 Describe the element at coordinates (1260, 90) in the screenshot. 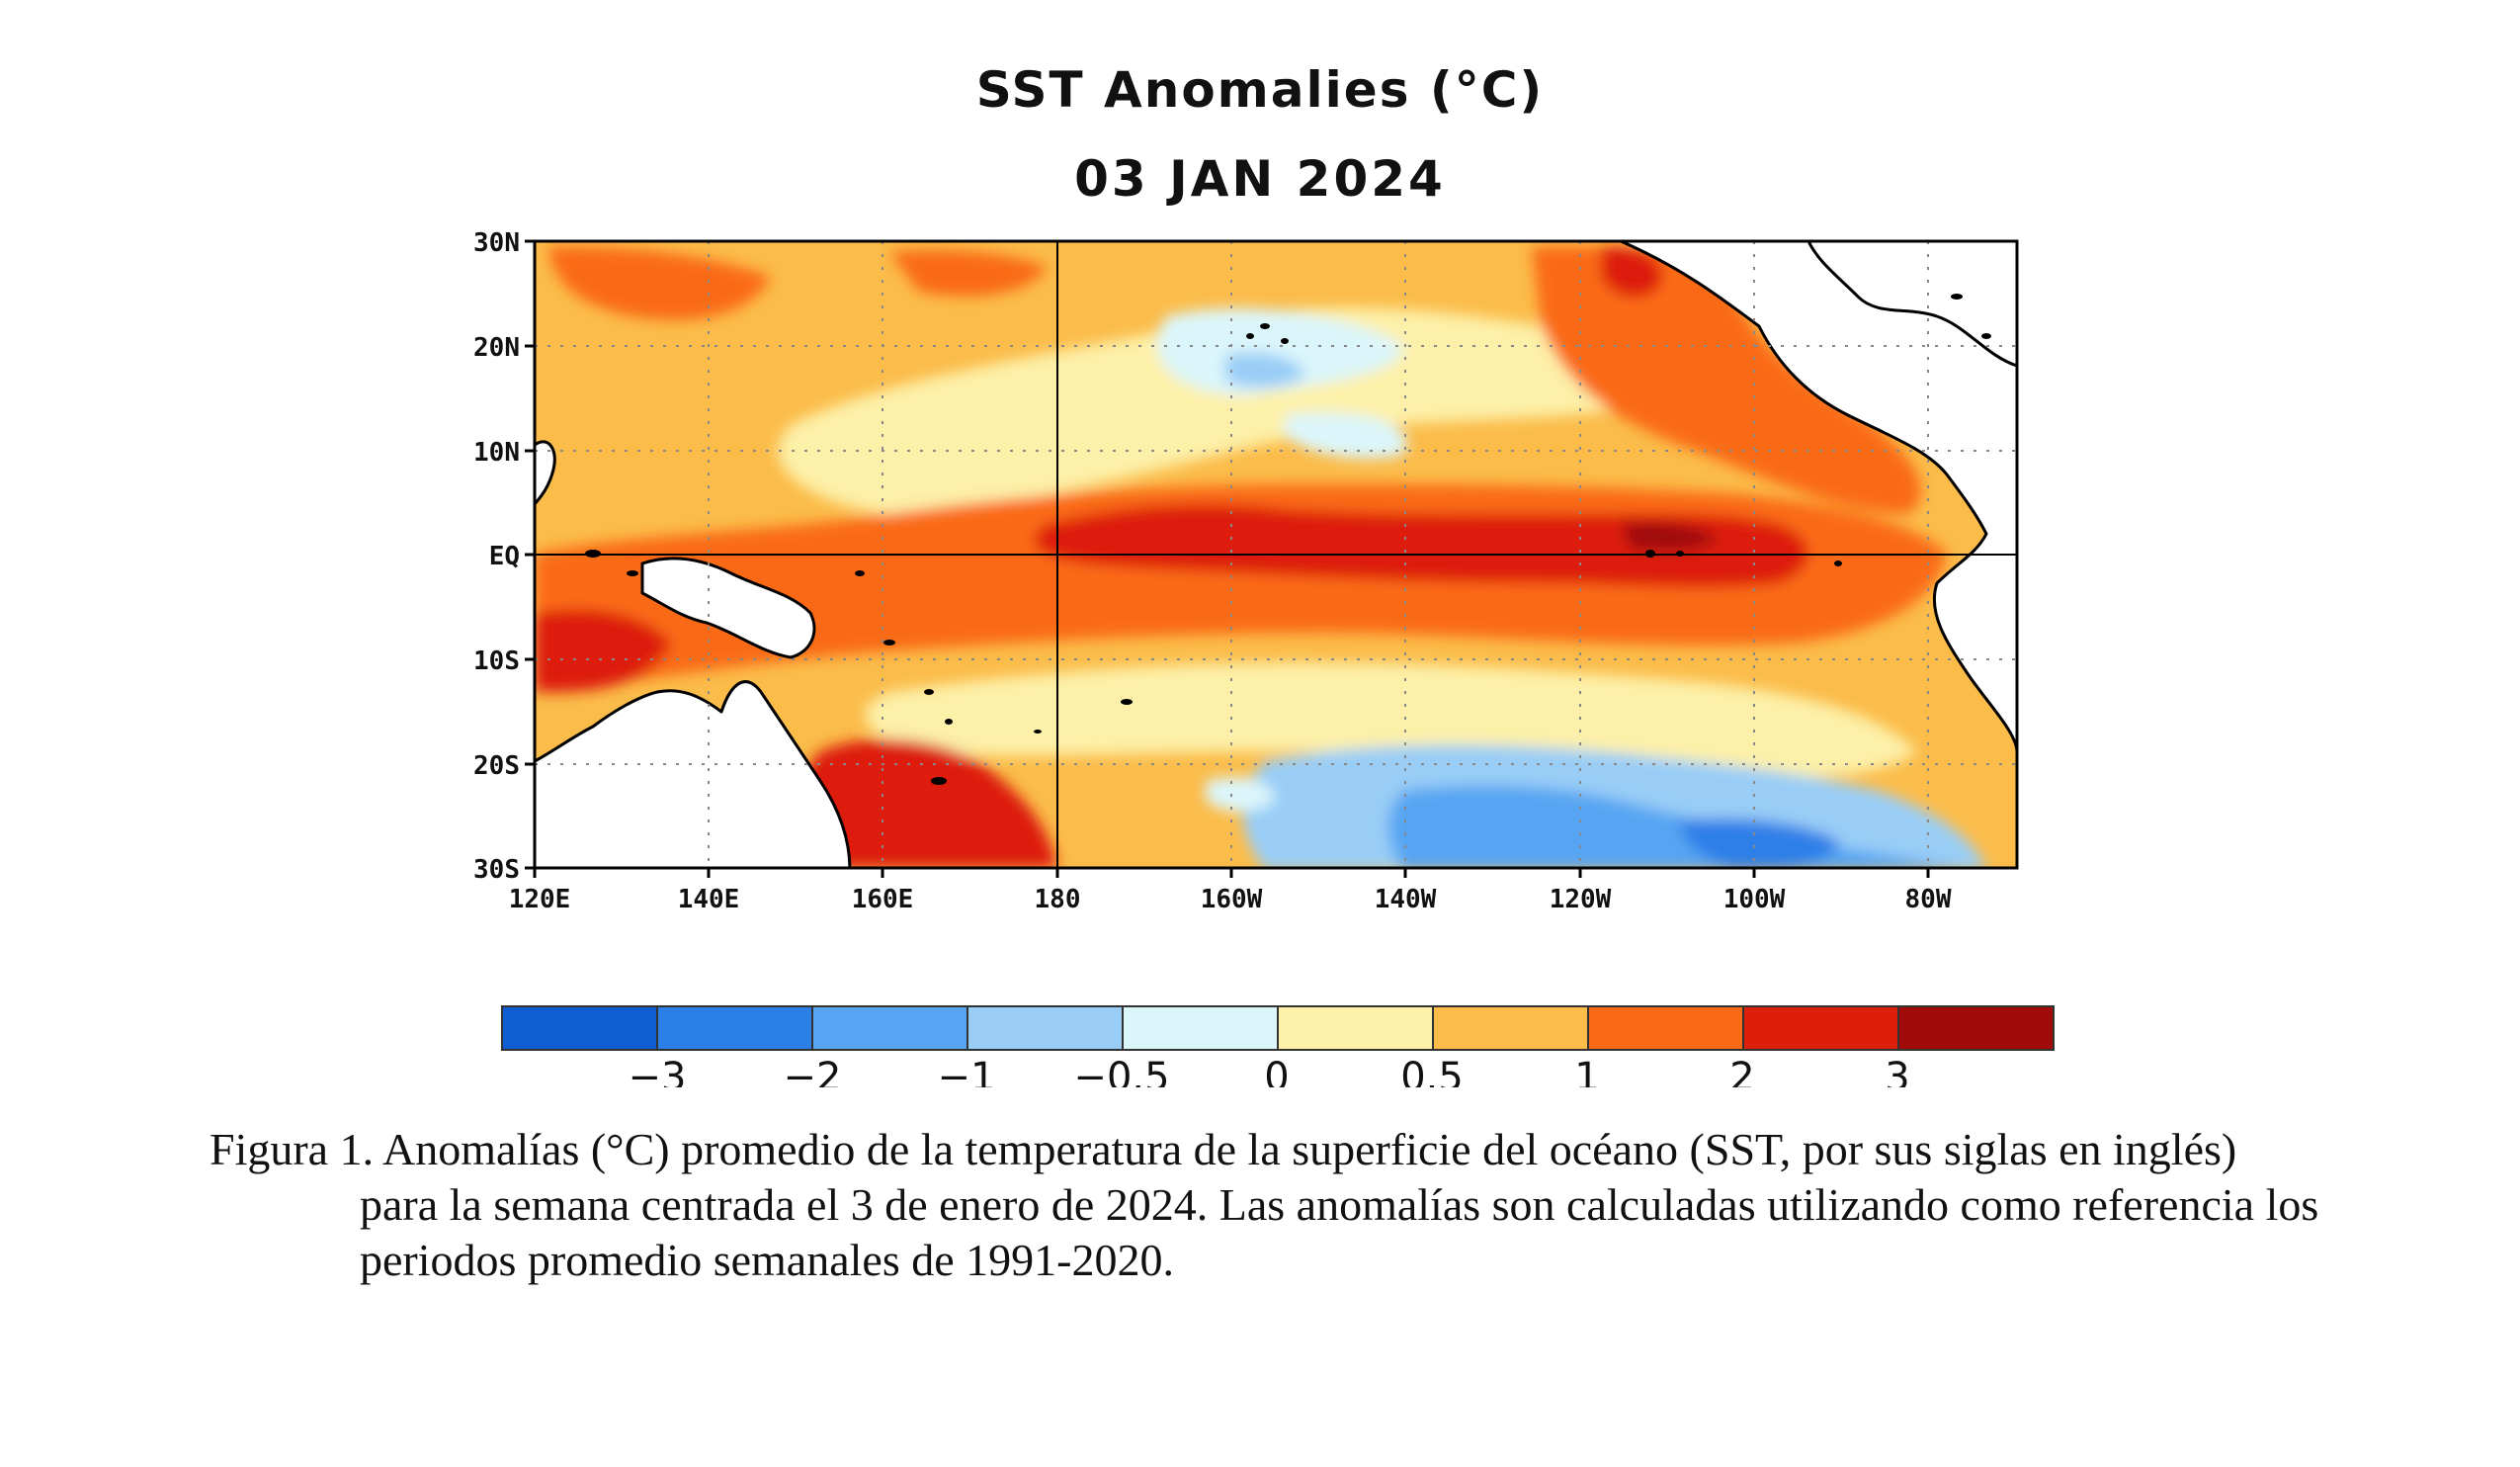

I see `map-title: SST Anomalies (°C)` at that location.